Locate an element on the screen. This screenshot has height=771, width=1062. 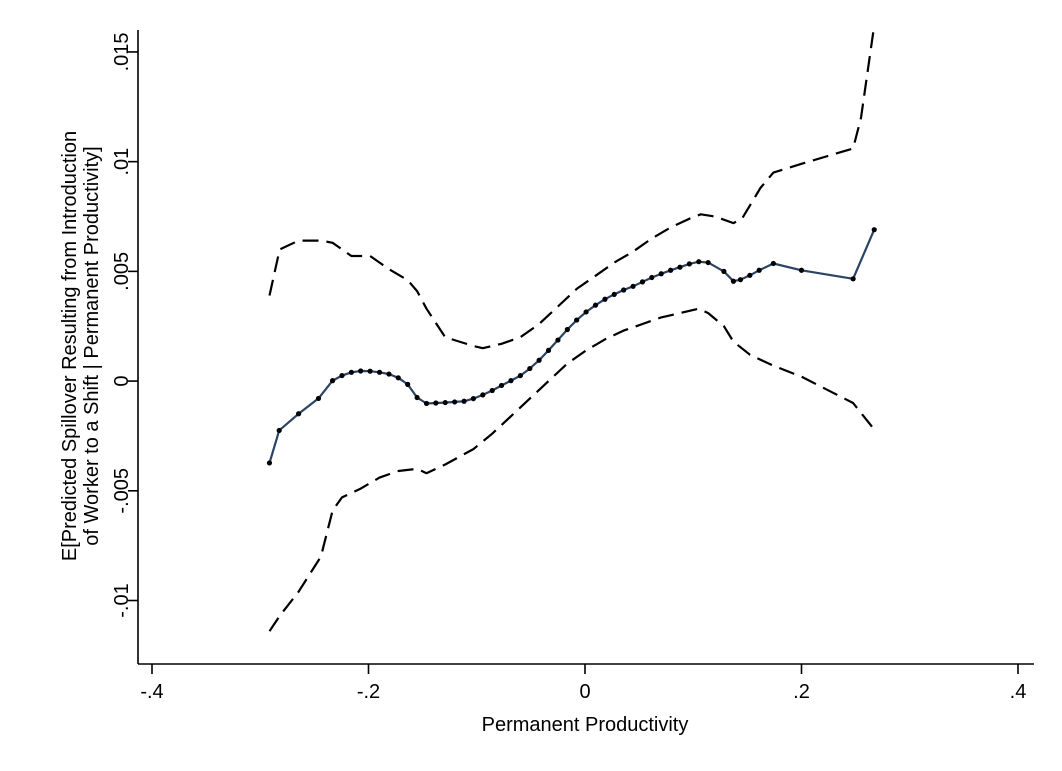
y-tick-label: .005 is located at coordinates (122, 271).